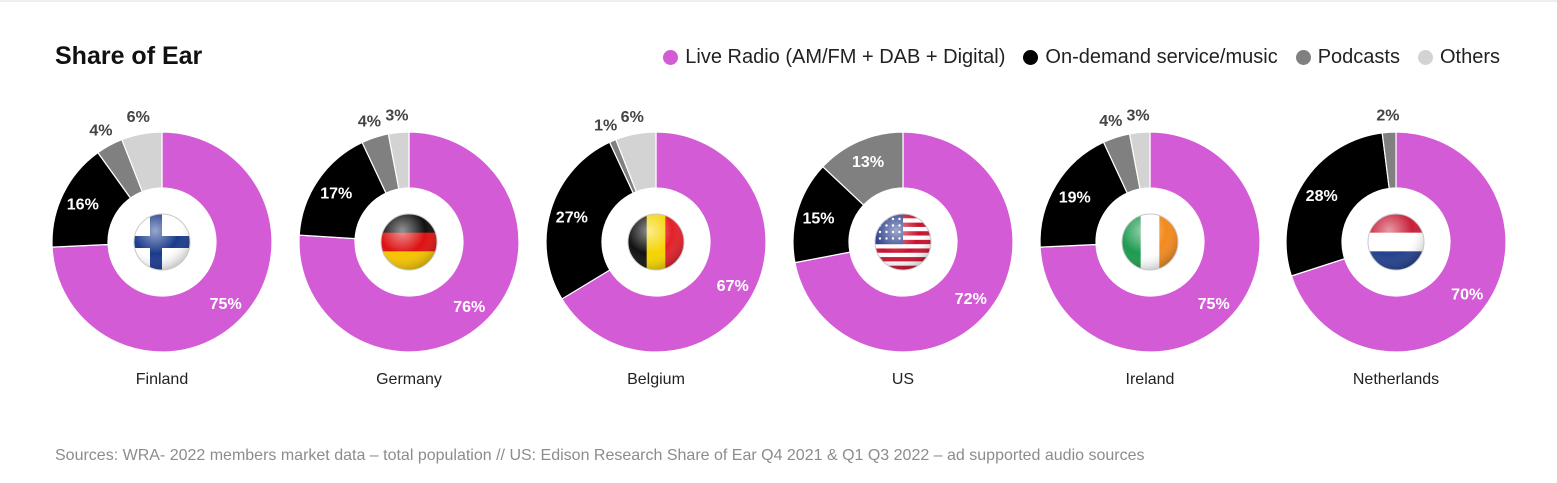  Describe the element at coordinates (971, 299) in the screenshot. I see `label-live-radio-us: 72%` at that location.